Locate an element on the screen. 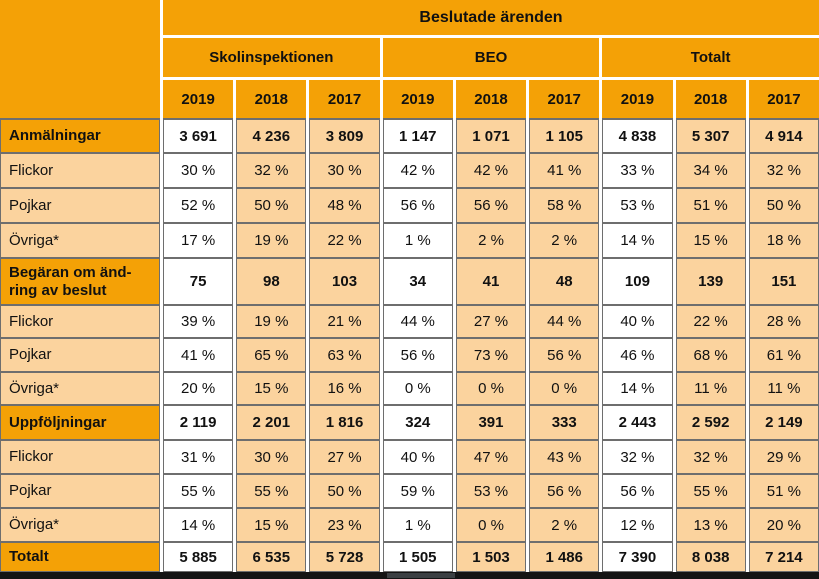  value-cell: 34 is located at coordinates (417, 281).